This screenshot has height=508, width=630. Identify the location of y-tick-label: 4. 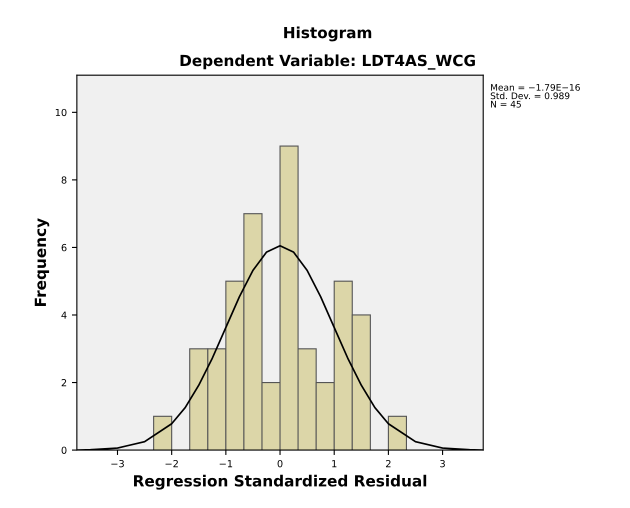
(64, 315).